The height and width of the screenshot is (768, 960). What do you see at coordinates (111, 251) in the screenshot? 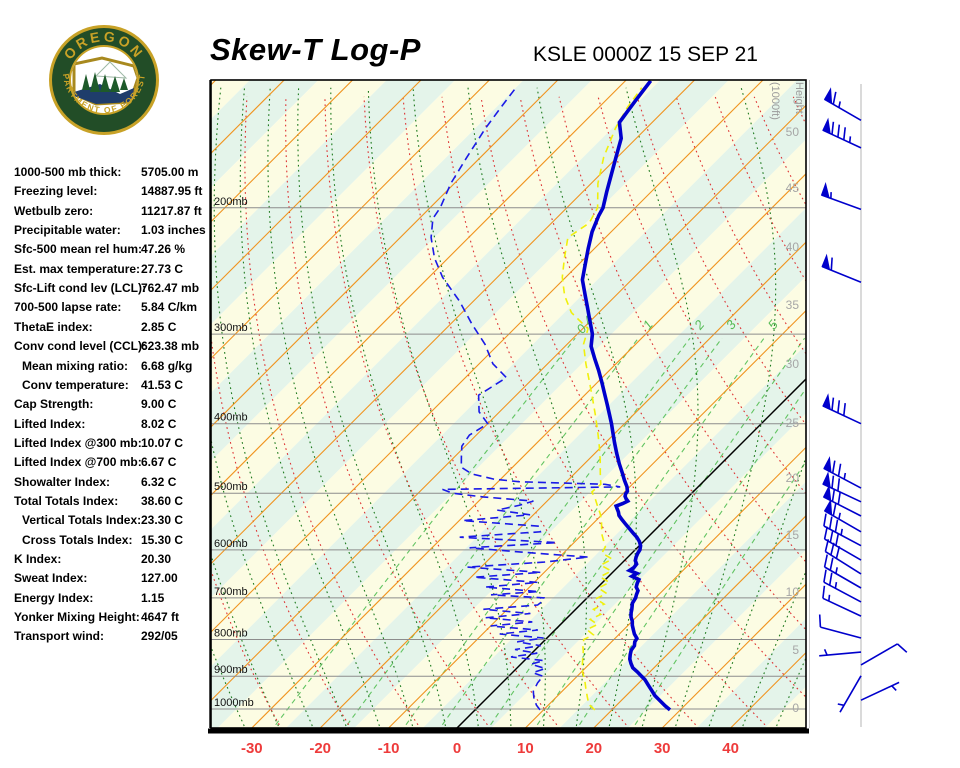
I see `index-row: Sfc-500 mean rel hum: 47.26 %` at bounding box center [111, 251].